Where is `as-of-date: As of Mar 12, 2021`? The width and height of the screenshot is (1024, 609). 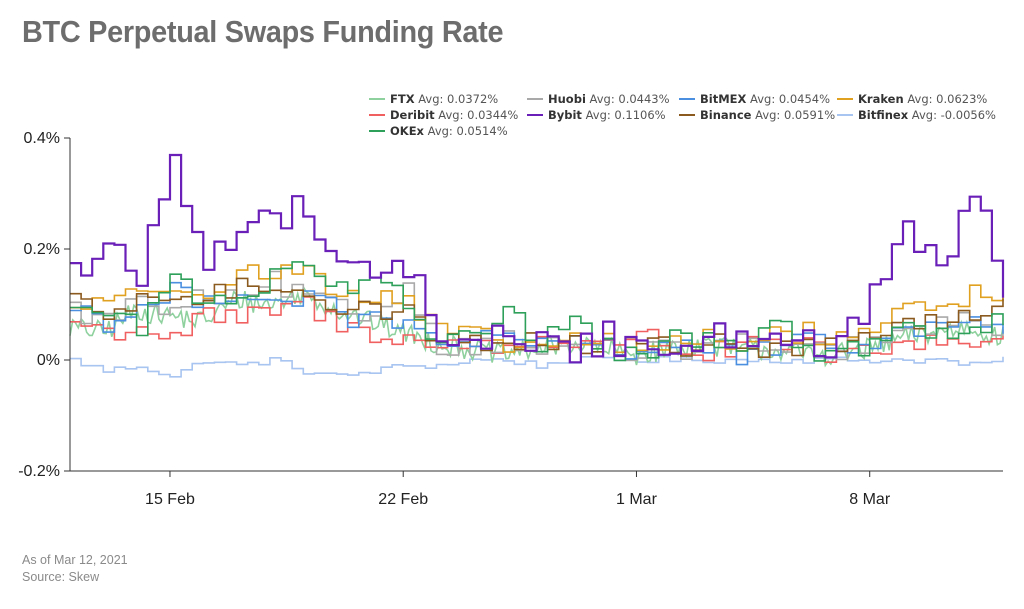 as-of-date: As of Mar 12, 2021 is located at coordinates (75, 560).